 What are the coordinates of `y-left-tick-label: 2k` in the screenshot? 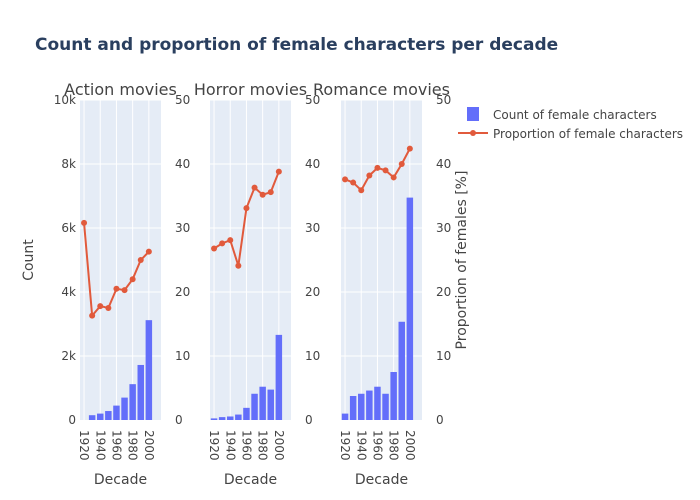 It's located at (68, 356).